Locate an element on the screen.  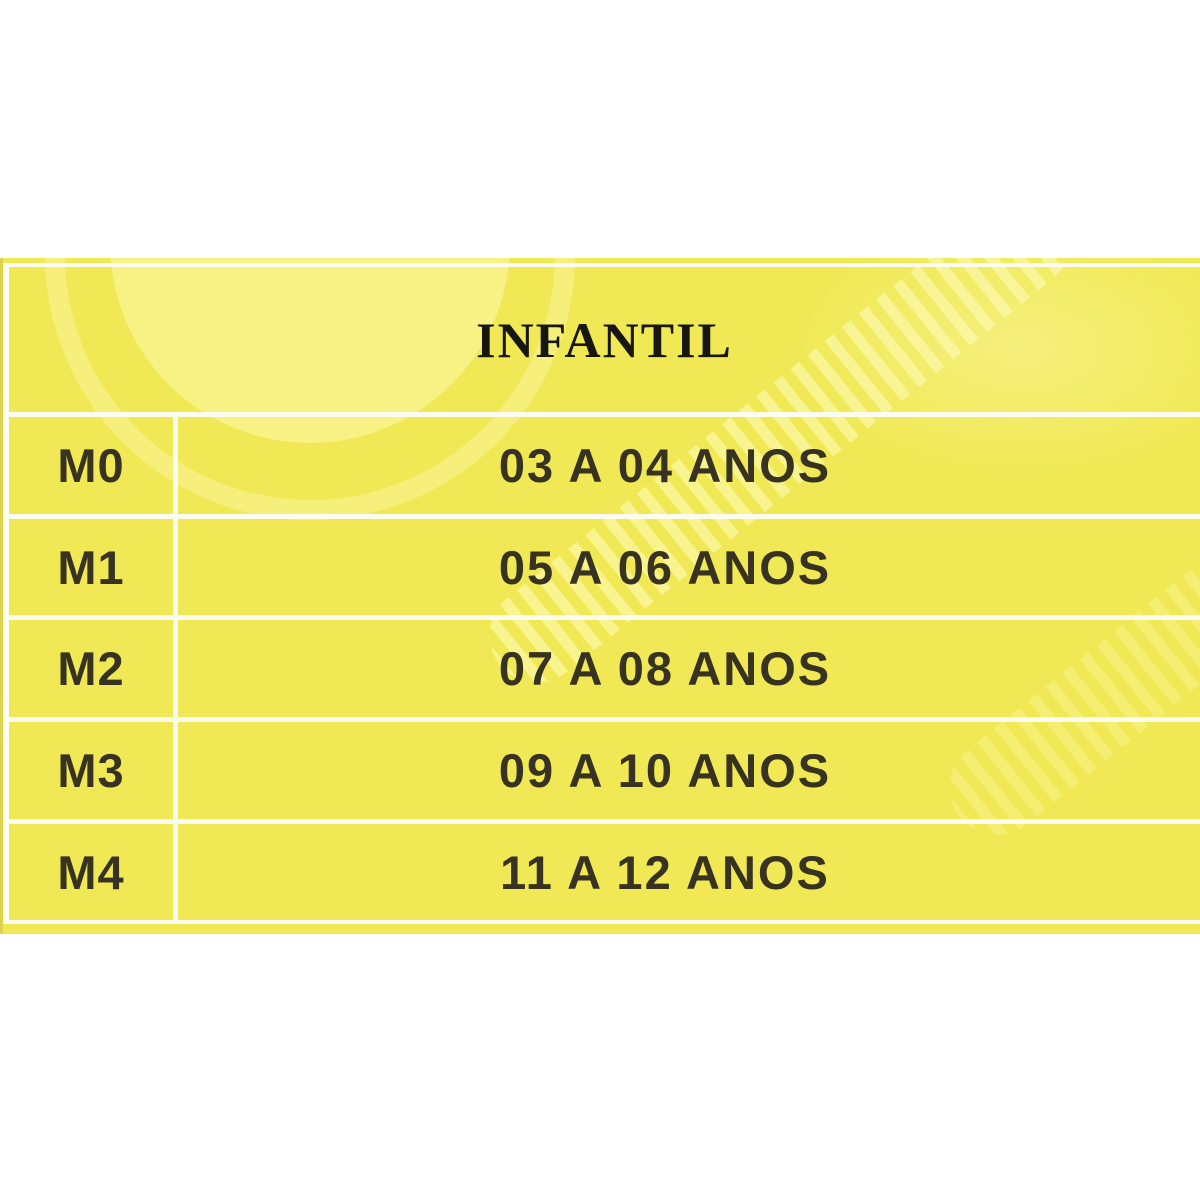
table-row: M2 07 A 08 ANOS is located at coordinates (604, 668).